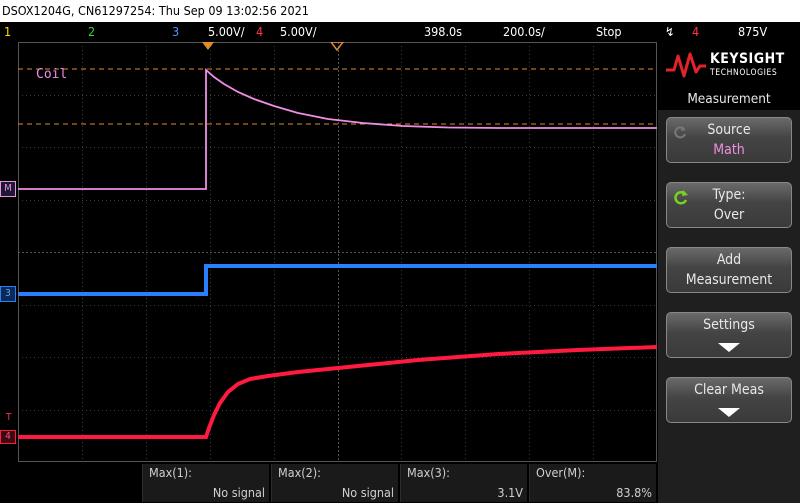  I want to click on measurement-value: 83.8%, so click(634, 492).